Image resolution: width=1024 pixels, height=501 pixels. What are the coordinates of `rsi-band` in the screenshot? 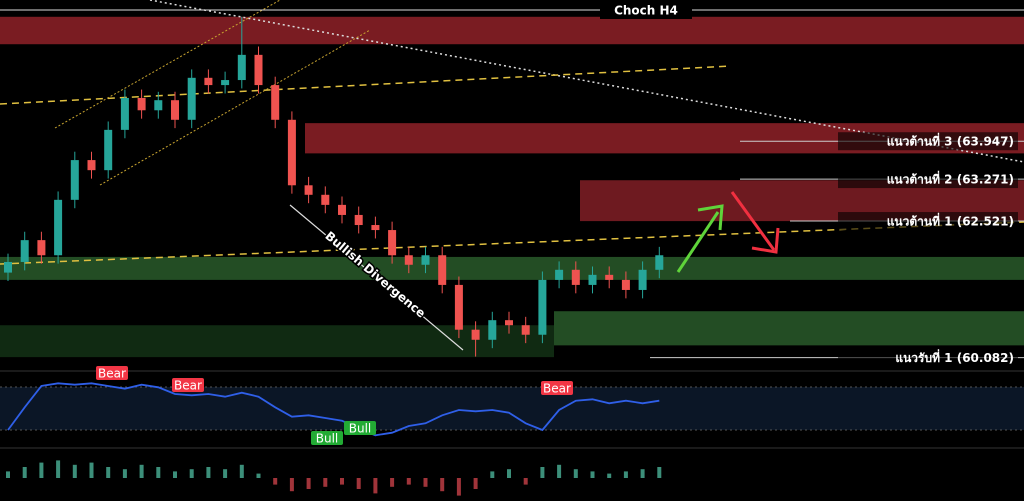 It's located at (512, 408).